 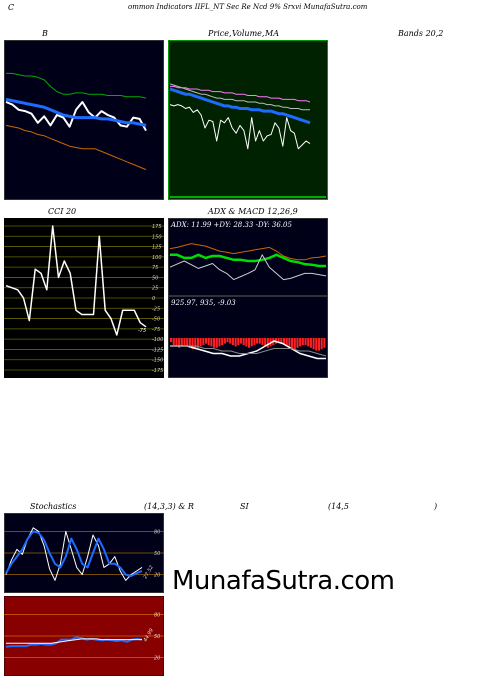 I want to click on volume-ma-title: Volume,, so click(x=248, y=33).